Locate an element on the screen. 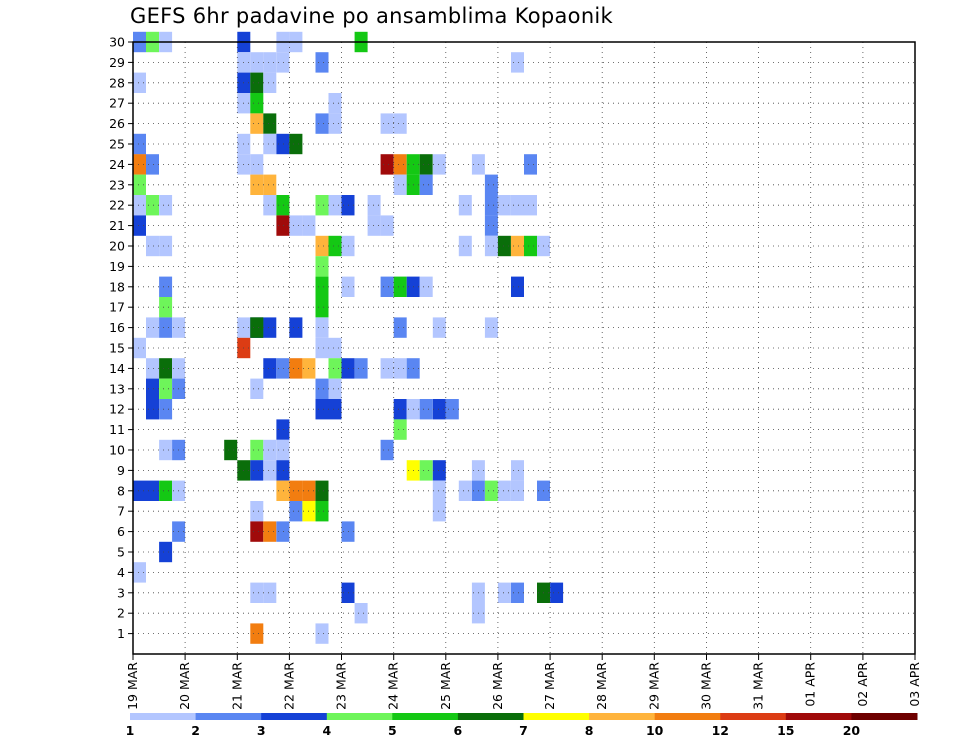  y-tick-label: 24 is located at coordinates (117, 164).